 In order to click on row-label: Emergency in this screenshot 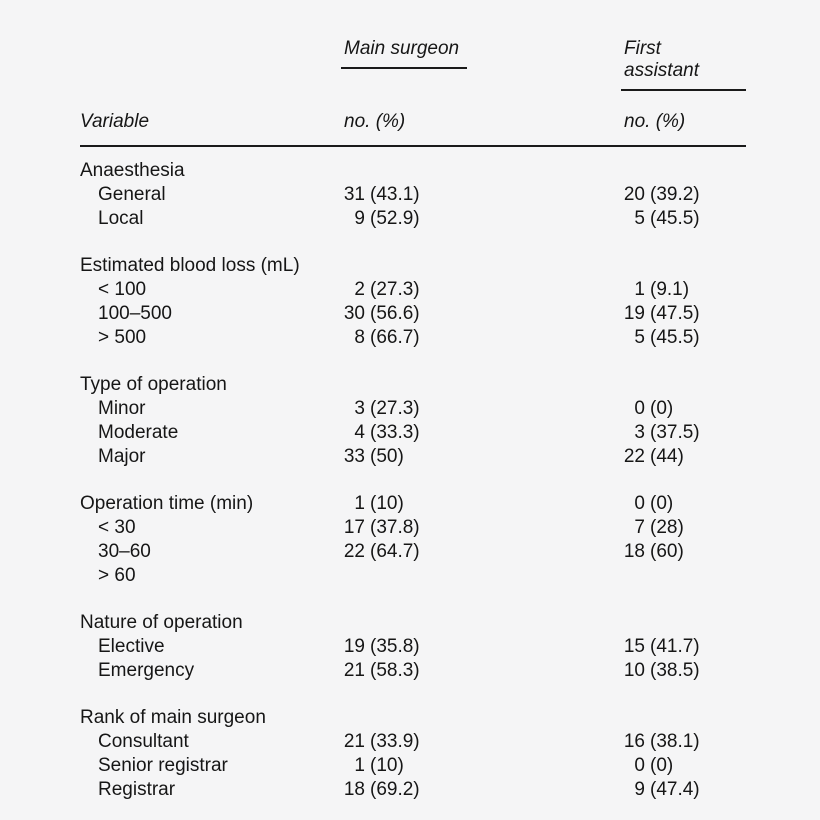, I will do `click(146, 670)`.